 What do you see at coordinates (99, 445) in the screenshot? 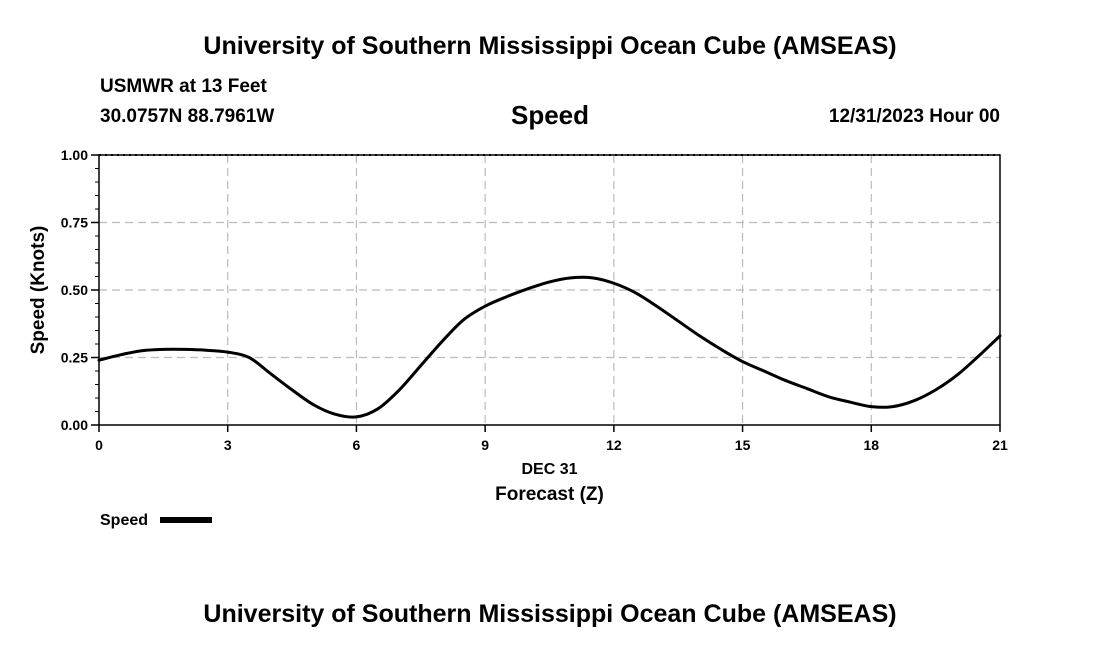
I see `x-tick-label: 0` at bounding box center [99, 445].